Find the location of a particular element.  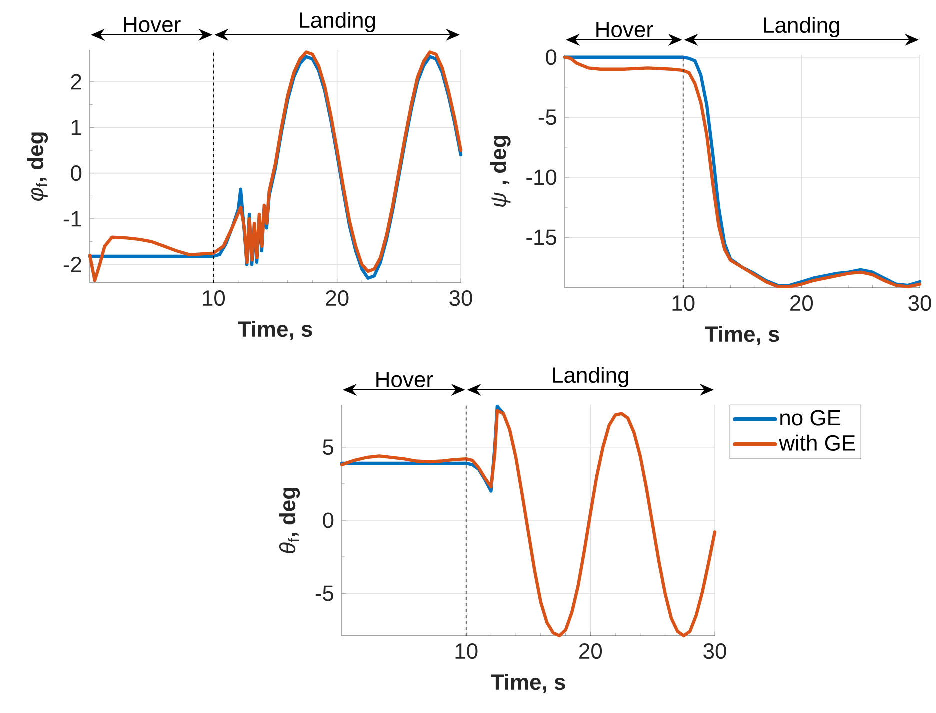

y-tick-label: -1 is located at coordinates (73, 219).